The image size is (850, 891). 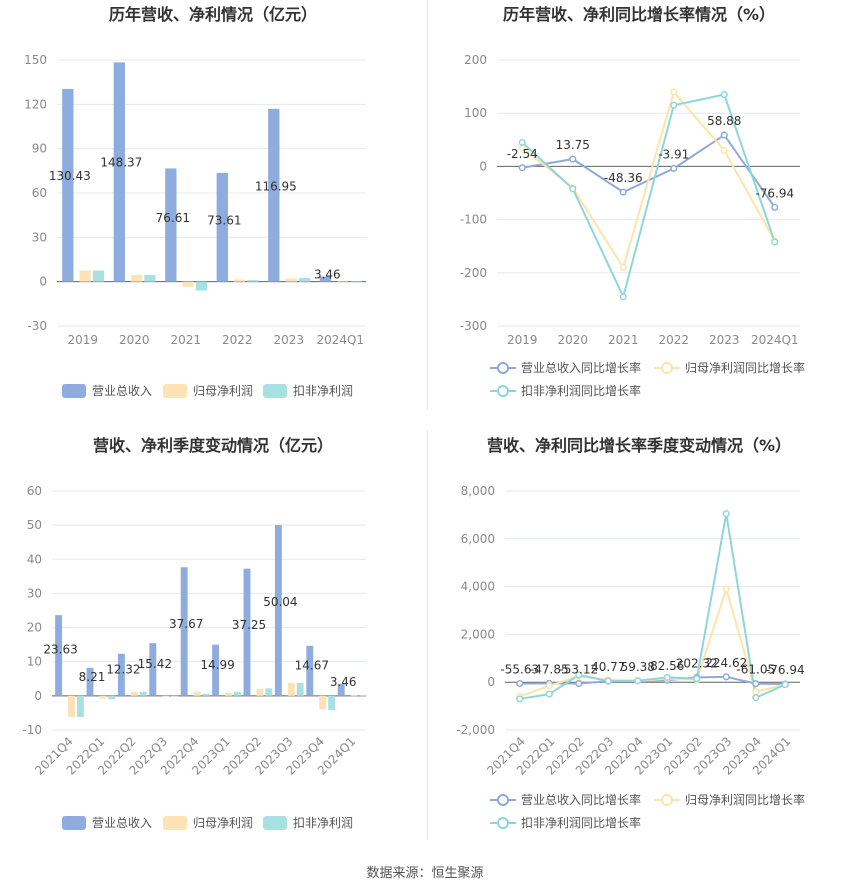 I want to click on data-label: 12.32, so click(x=123, y=670).